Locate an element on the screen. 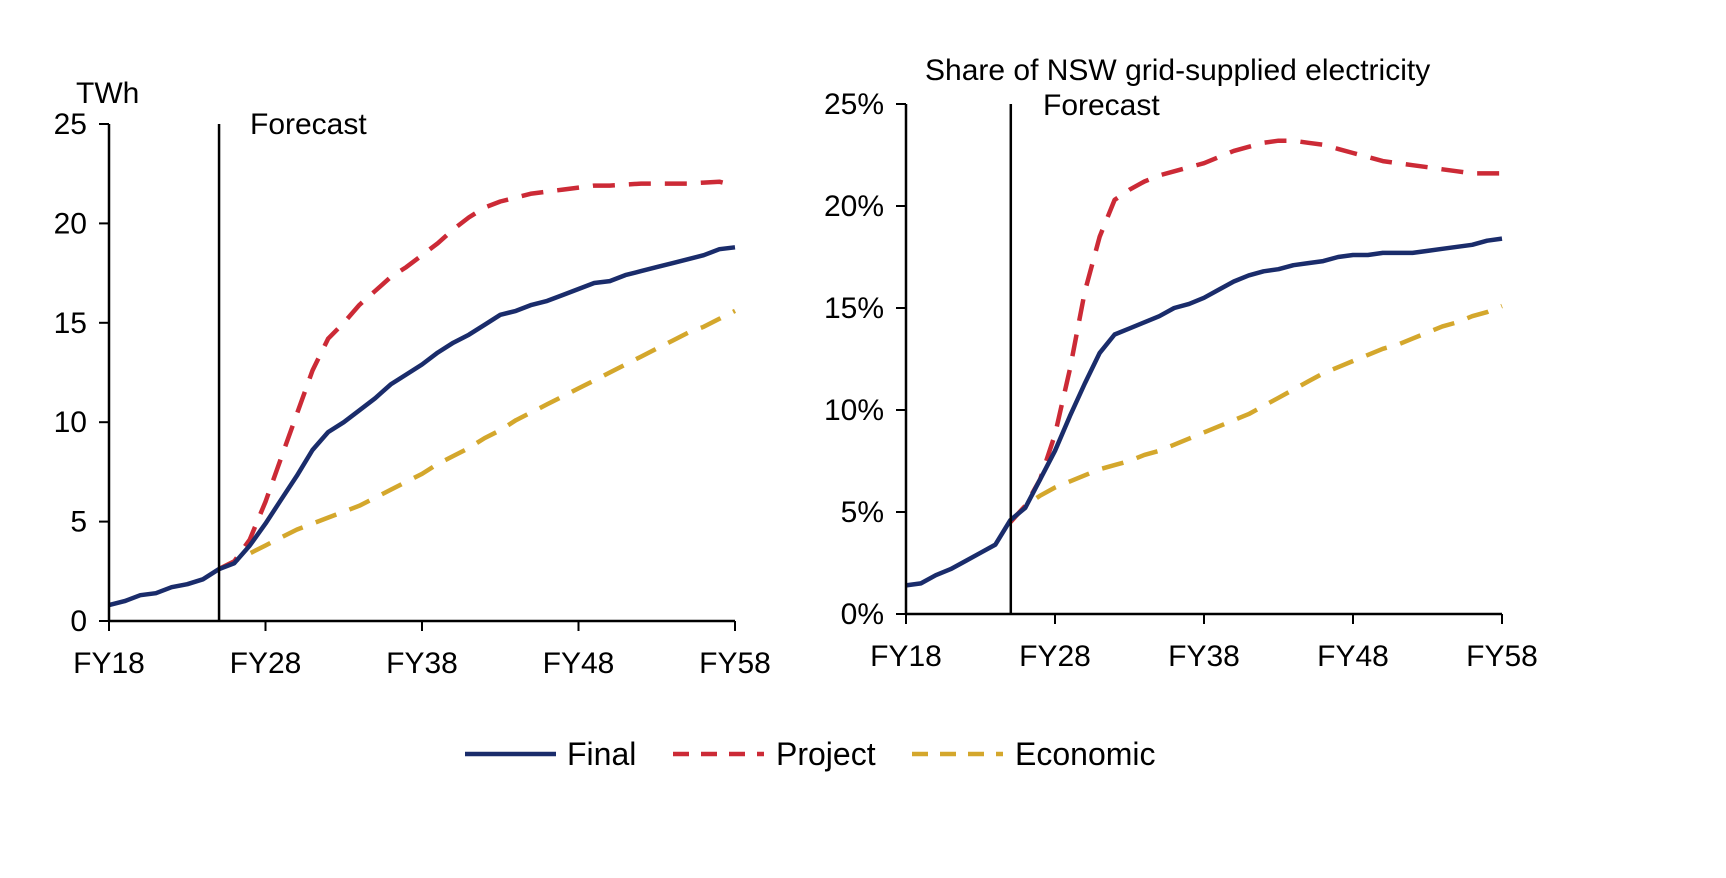  right-y-tick-label: 5% is located at coordinates (862, 512).